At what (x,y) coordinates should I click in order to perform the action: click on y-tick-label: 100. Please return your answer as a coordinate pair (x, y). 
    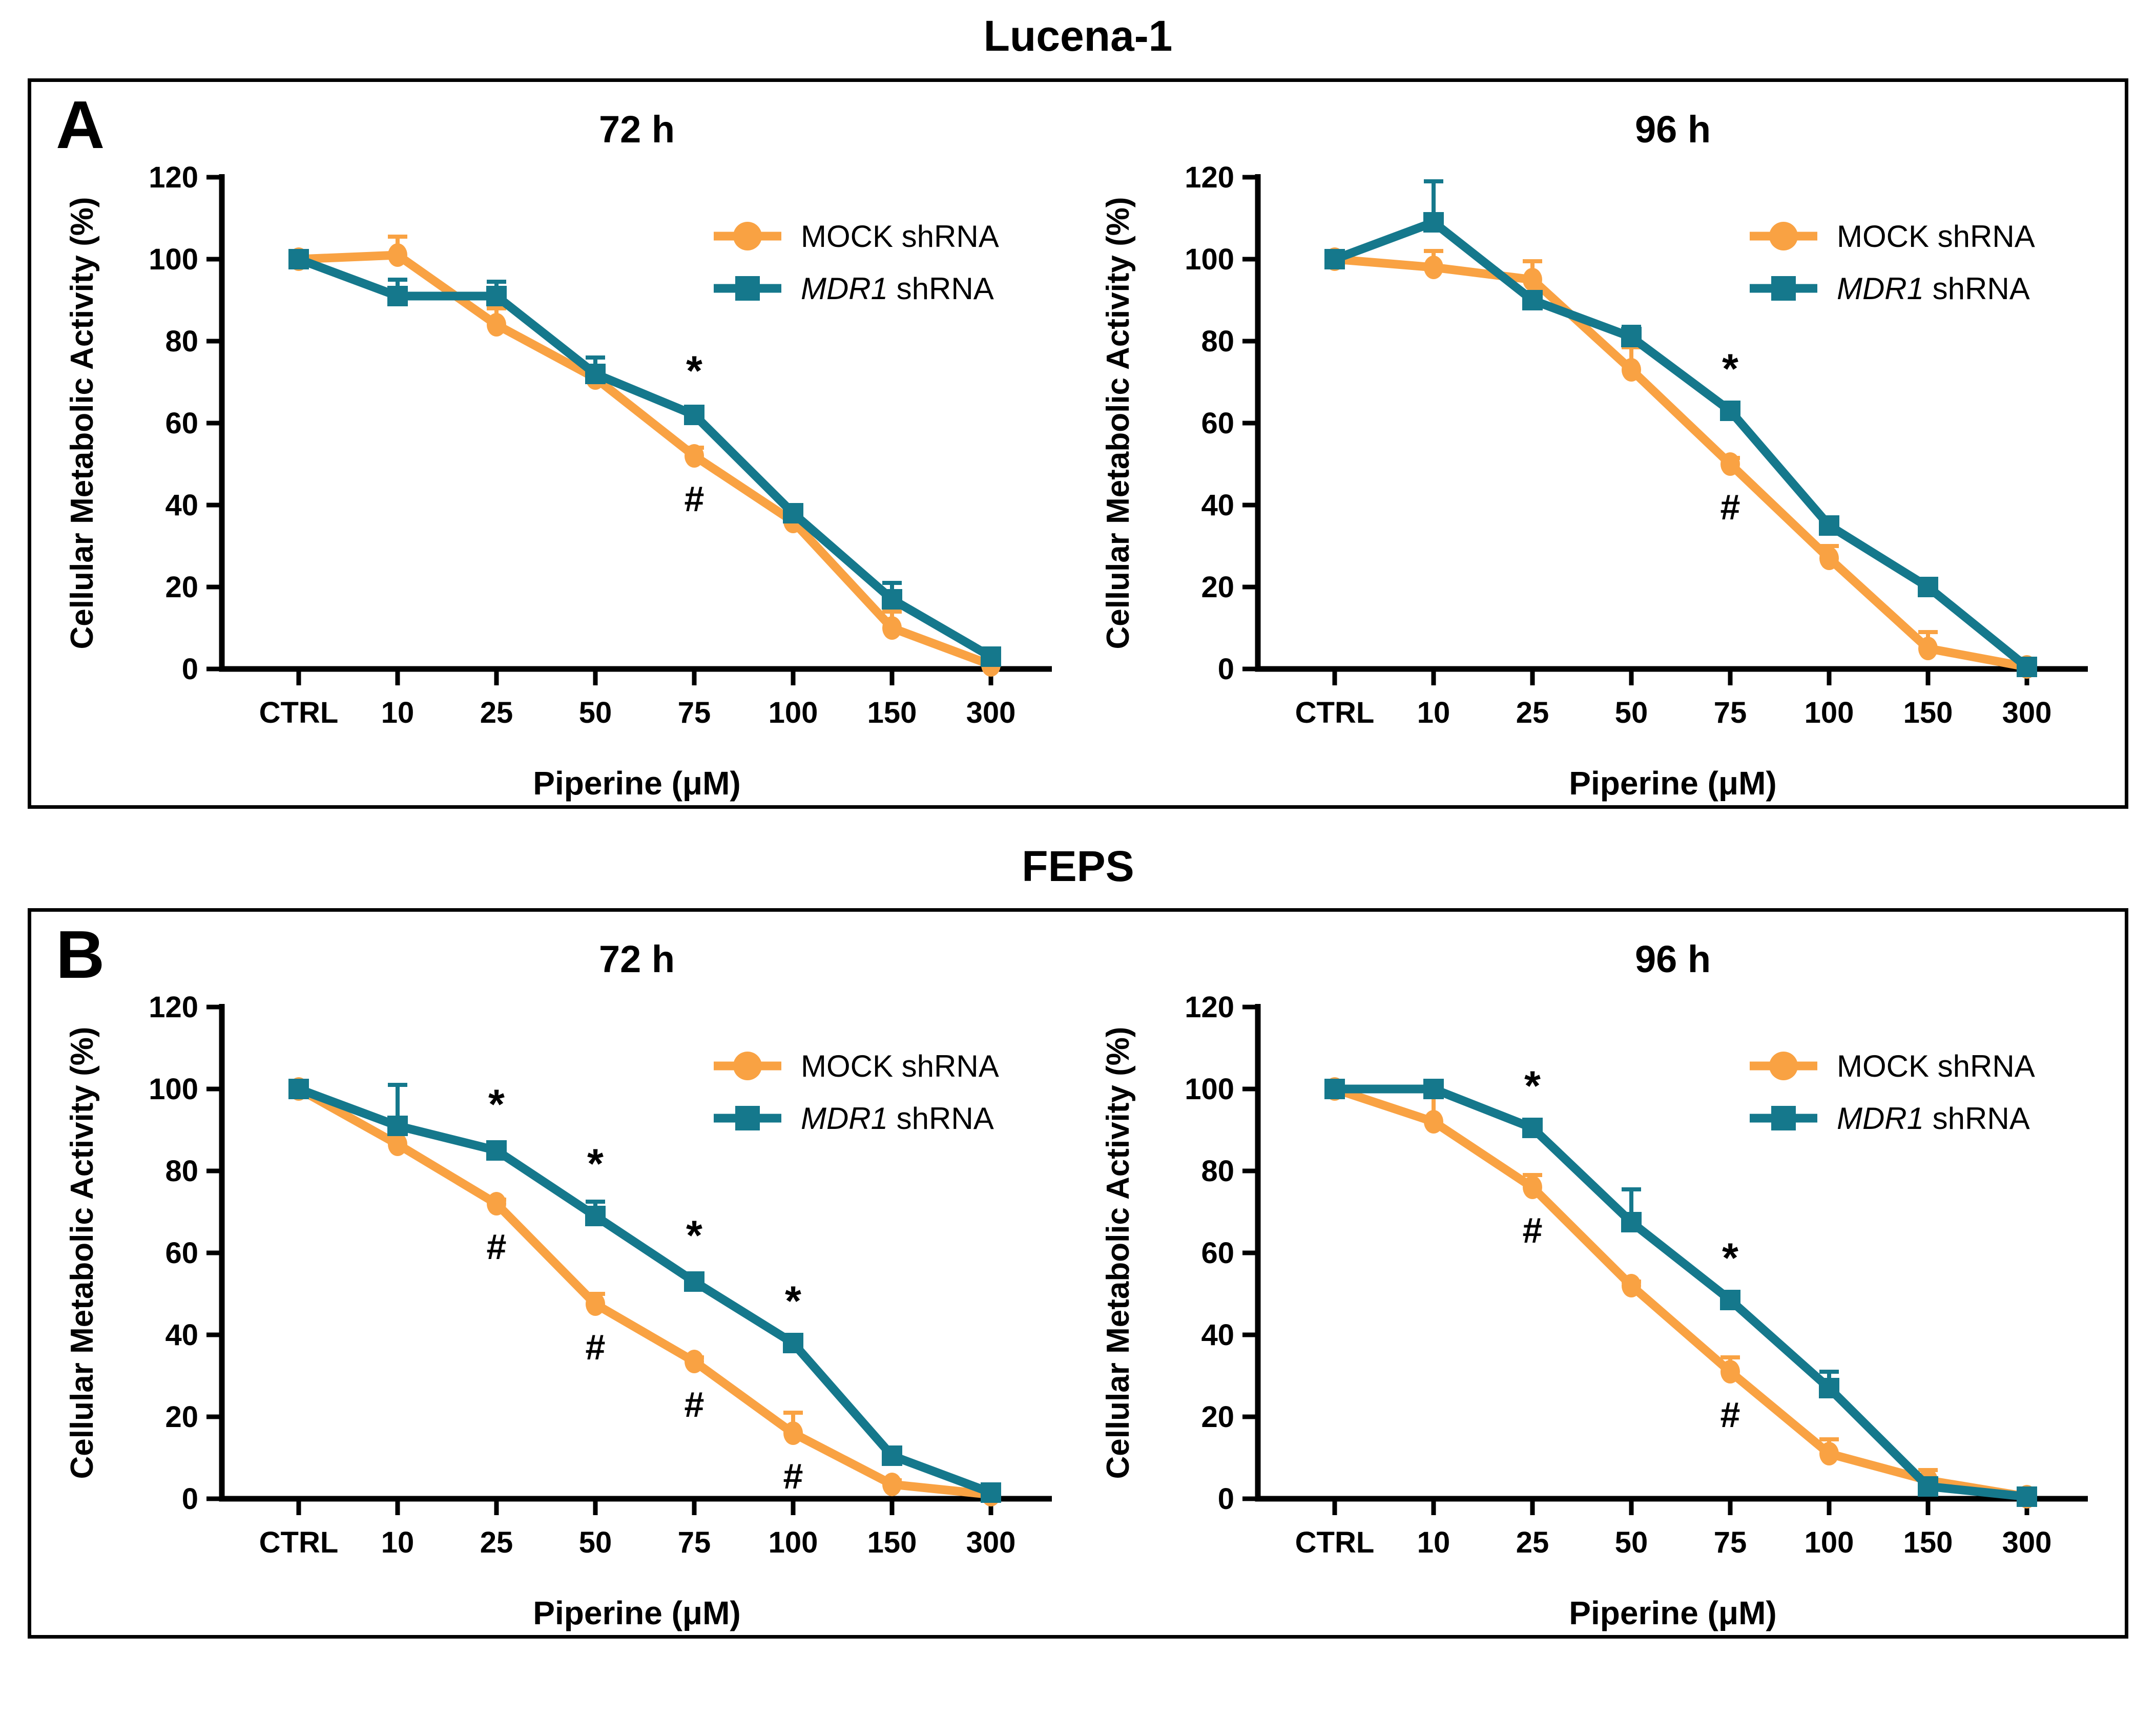
    Looking at the image, I should click on (174, 1089).